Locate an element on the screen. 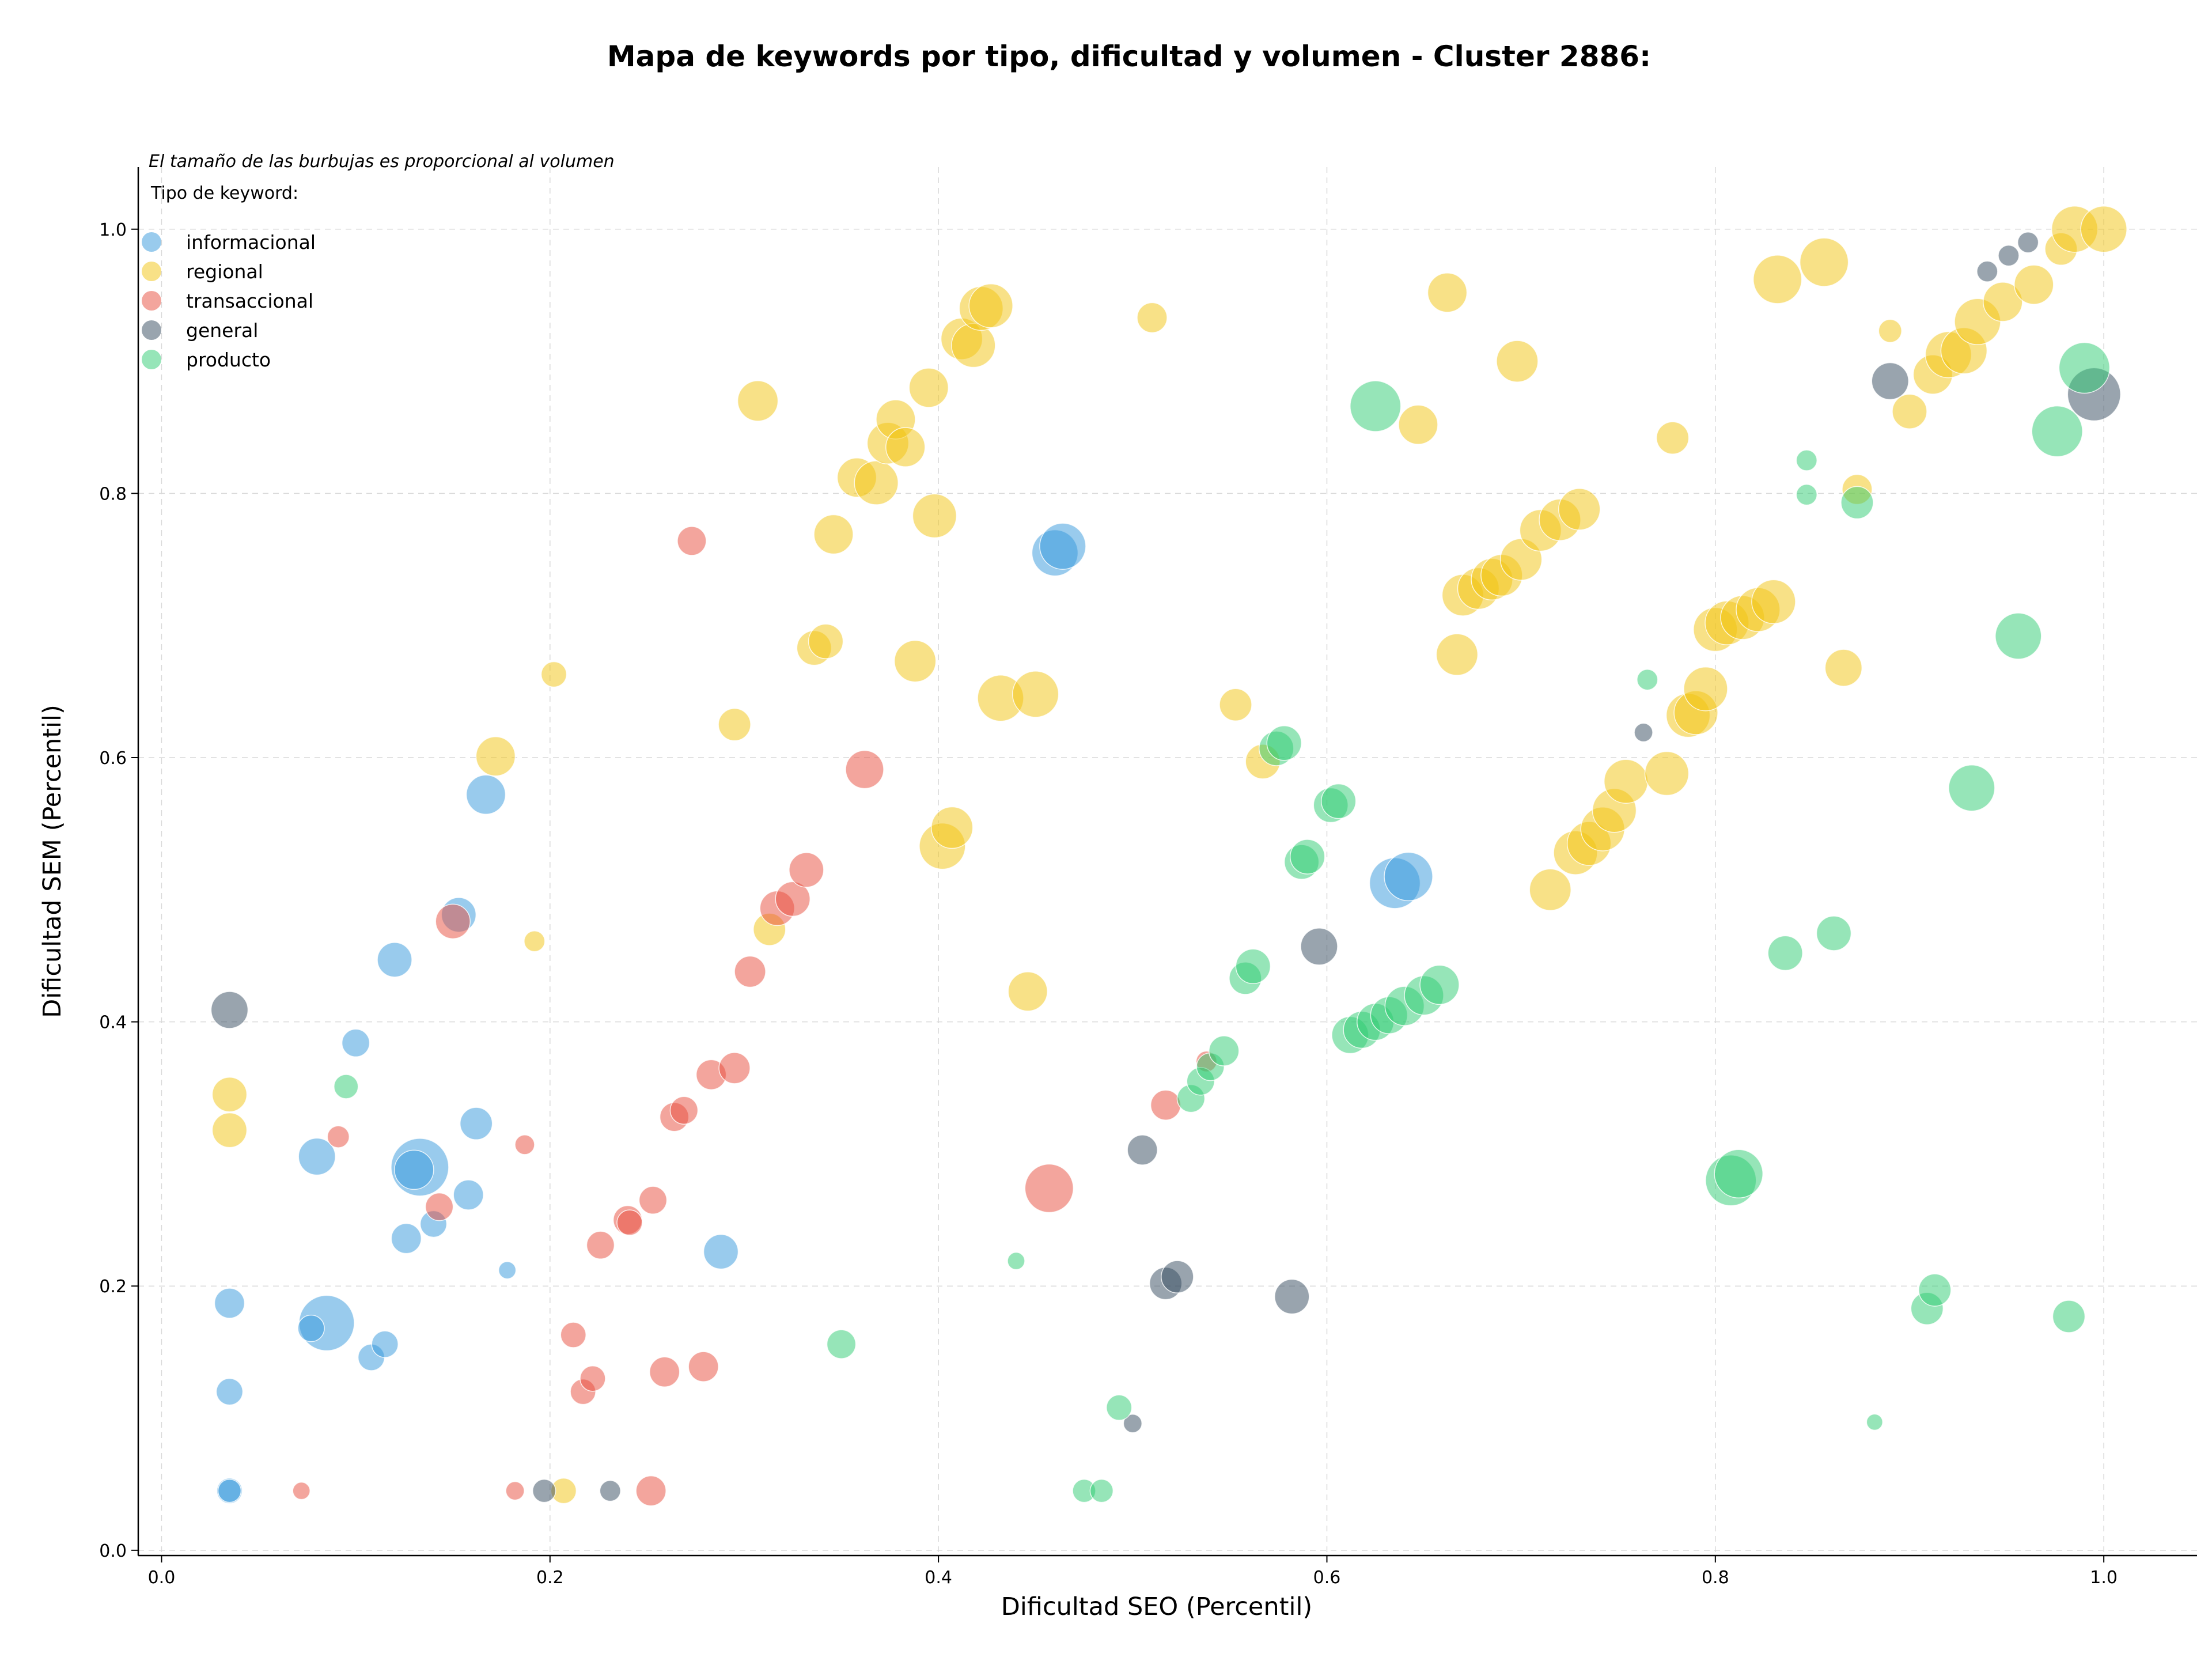 Image resolution: width=2212 pixels, height=1661 pixels. x-axis-title: Dificultad SEO (Percentil) is located at coordinates (1156, 1606).